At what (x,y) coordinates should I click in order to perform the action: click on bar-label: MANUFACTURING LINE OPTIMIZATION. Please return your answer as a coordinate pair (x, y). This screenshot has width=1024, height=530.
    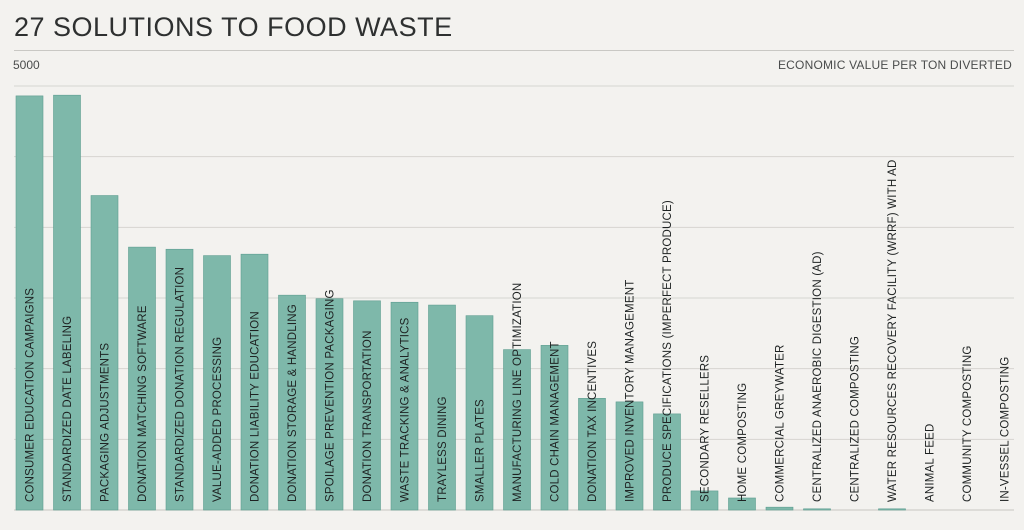
    Looking at the image, I should click on (518, 392).